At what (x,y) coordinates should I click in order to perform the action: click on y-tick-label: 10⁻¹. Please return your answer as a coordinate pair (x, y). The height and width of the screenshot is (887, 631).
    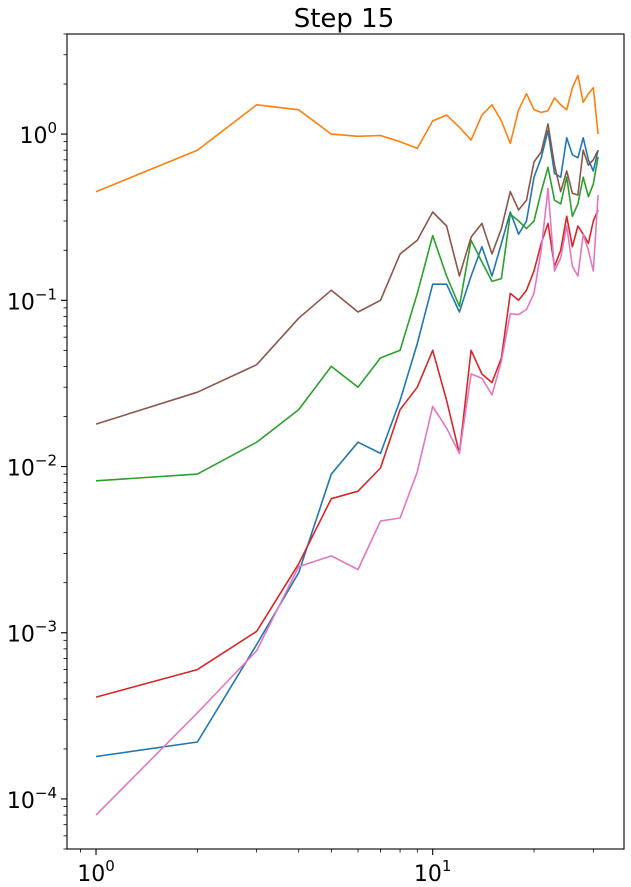
    Looking at the image, I should click on (32, 300).